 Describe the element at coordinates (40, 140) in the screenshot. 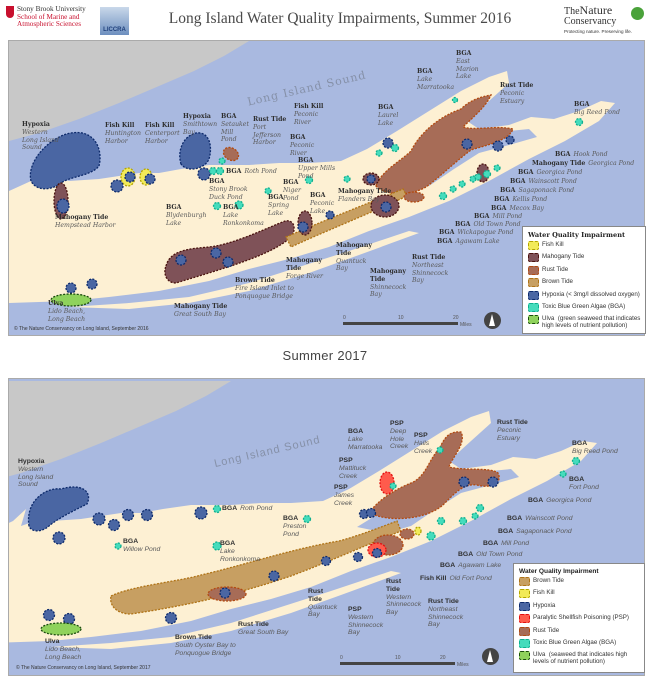

I see `location-name: Western Long Island Sound` at that location.